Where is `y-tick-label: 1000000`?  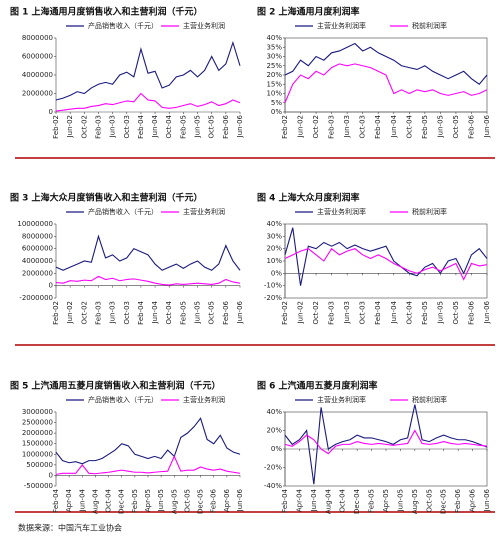 y-tick-label: 1000000 is located at coordinates (37, 454).